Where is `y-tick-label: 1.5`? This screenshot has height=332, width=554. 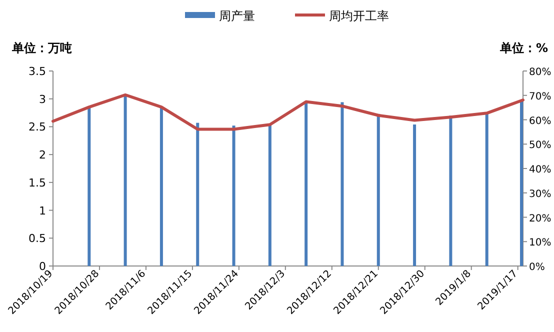
y-tick-label: 1.5 is located at coordinates (37, 183).